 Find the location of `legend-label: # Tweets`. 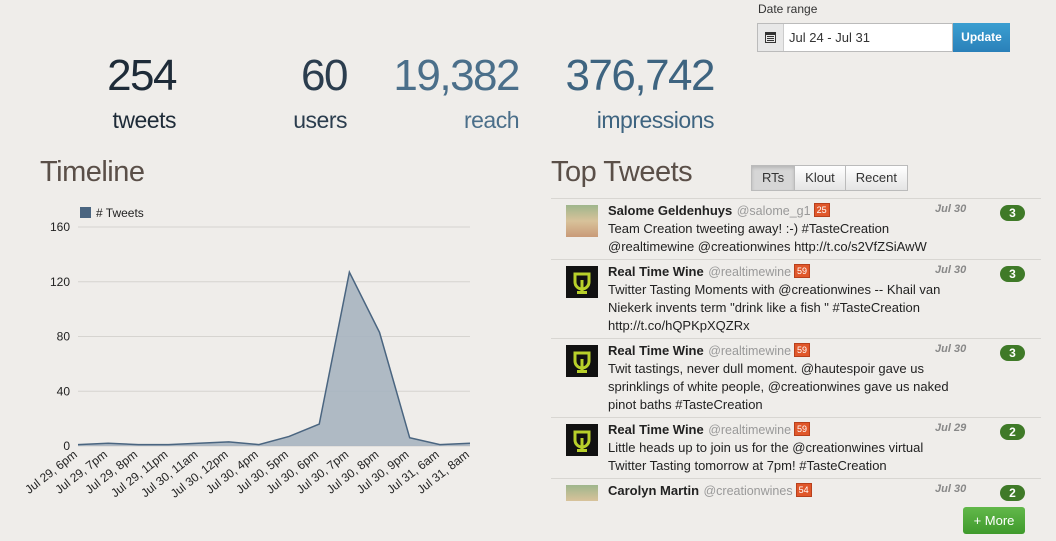

legend-label: # Tweets is located at coordinates (120, 213).